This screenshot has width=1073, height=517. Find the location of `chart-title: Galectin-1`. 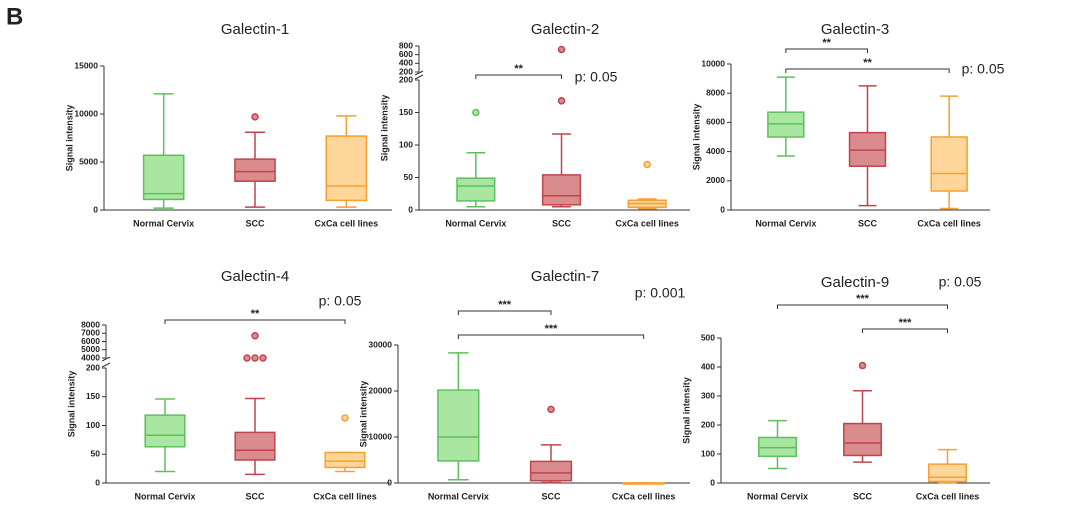

chart-title: Galectin-1 is located at coordinates (255, 29).